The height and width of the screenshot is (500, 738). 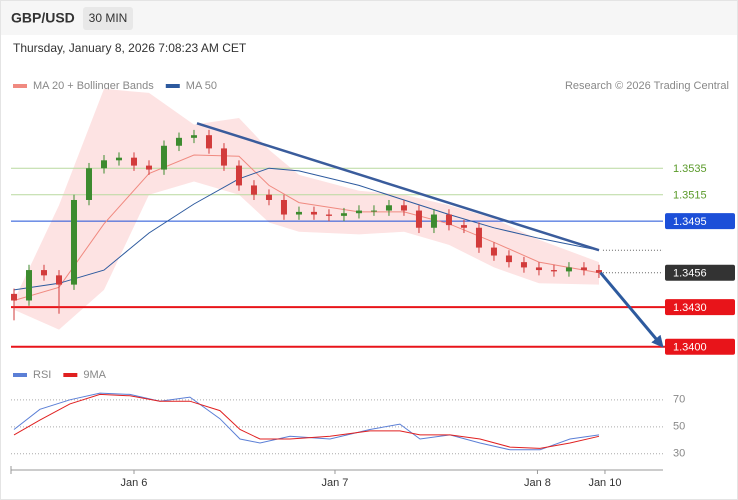 I want to click on x-tick-label: Jan 8, so click(x=537, y=483).